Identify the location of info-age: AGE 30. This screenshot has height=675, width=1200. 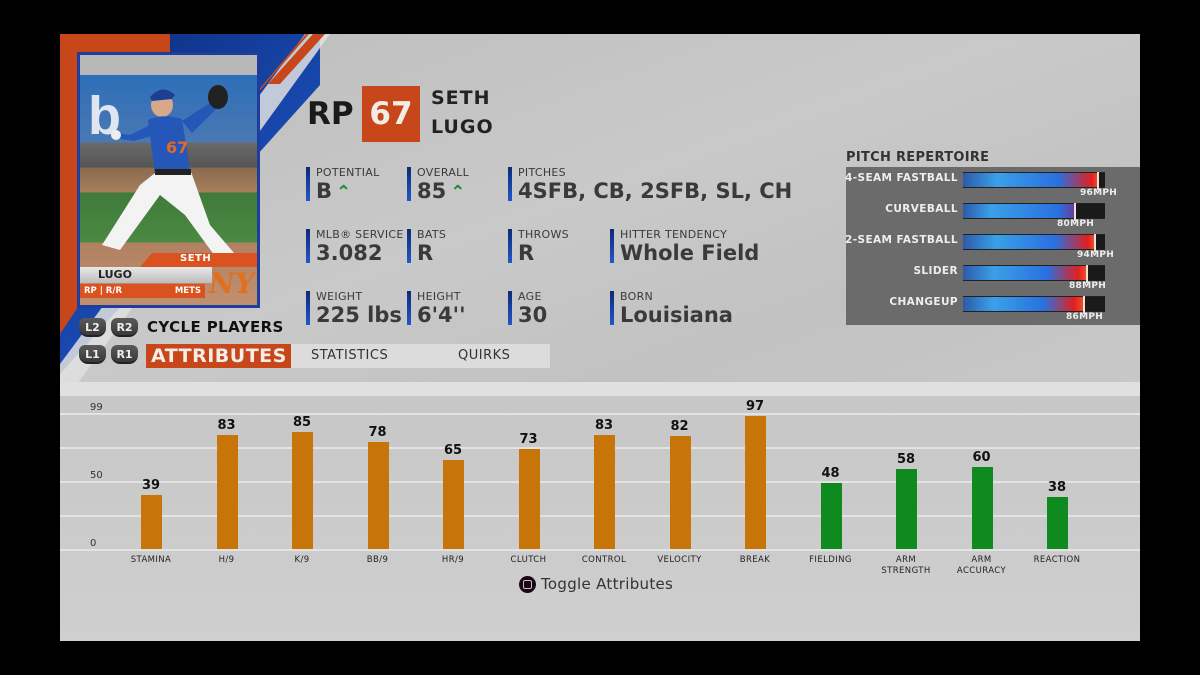
(527, 308).